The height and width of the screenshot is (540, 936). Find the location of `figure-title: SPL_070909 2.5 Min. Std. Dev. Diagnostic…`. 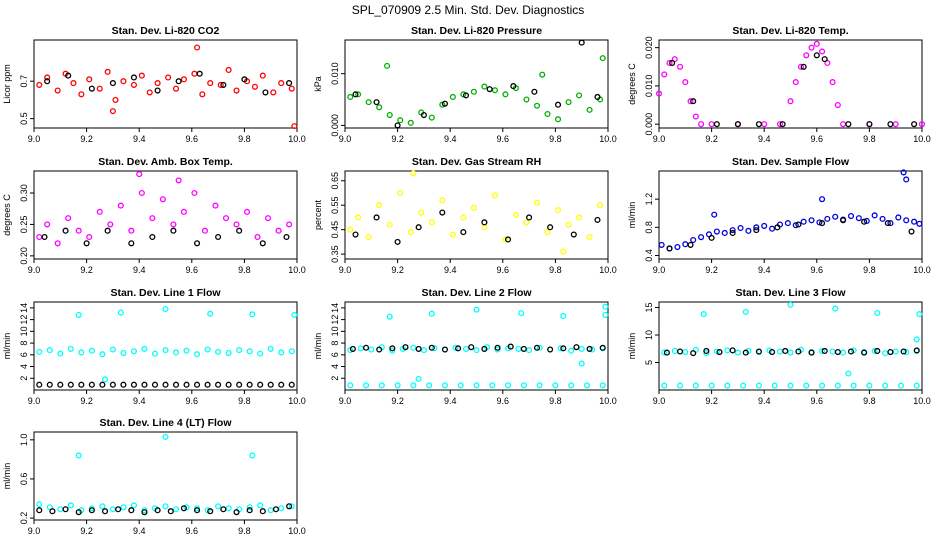

figure-title: SPL_070909 2.5 Min. Std. Dev. Diagnostic… is located at coordinates (468, 10).